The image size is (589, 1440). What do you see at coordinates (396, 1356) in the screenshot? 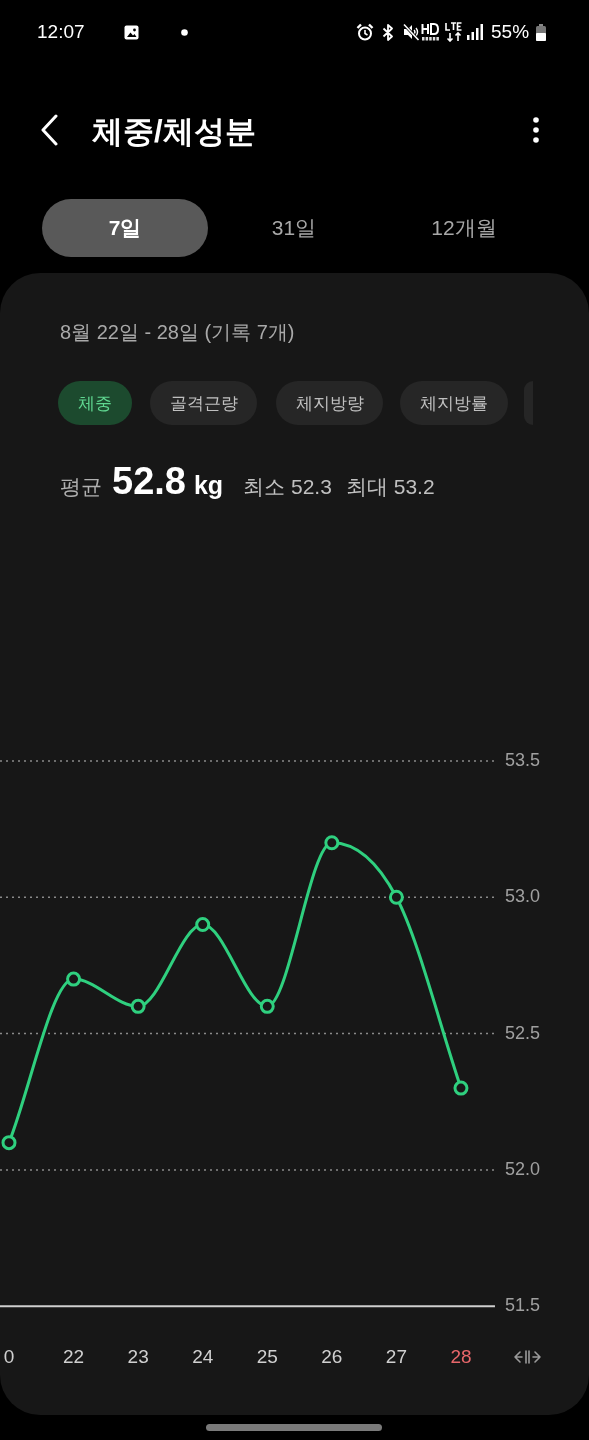
I see `x-tick-label: 27` at bounding box center [396, 1356].